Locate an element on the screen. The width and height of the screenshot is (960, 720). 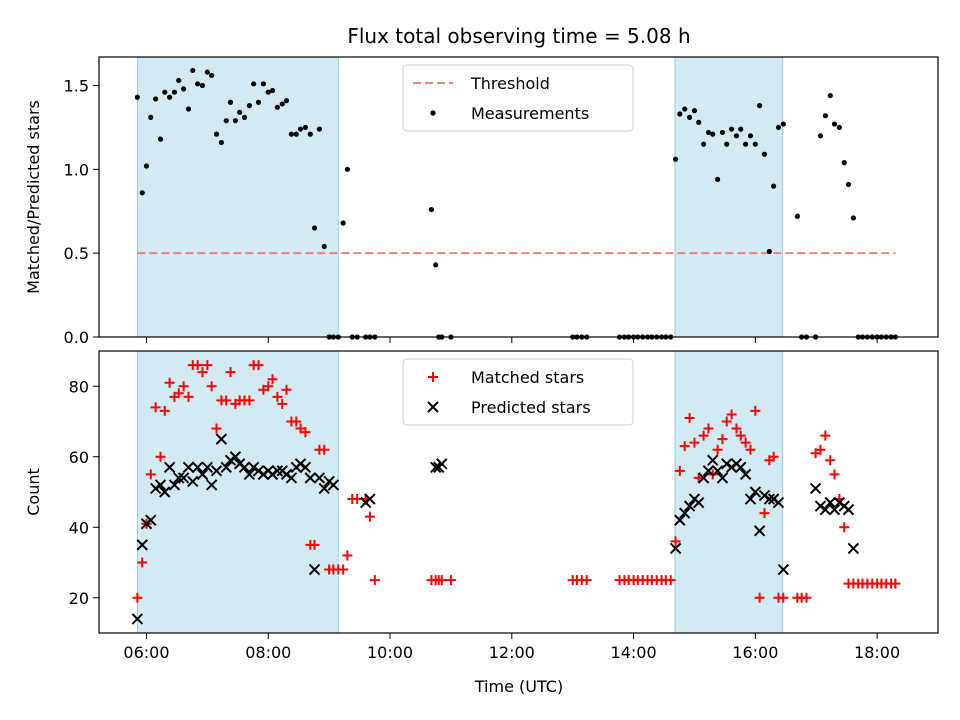
ratio-legend: Threshold Measurements is located at coordinates (518, 98).